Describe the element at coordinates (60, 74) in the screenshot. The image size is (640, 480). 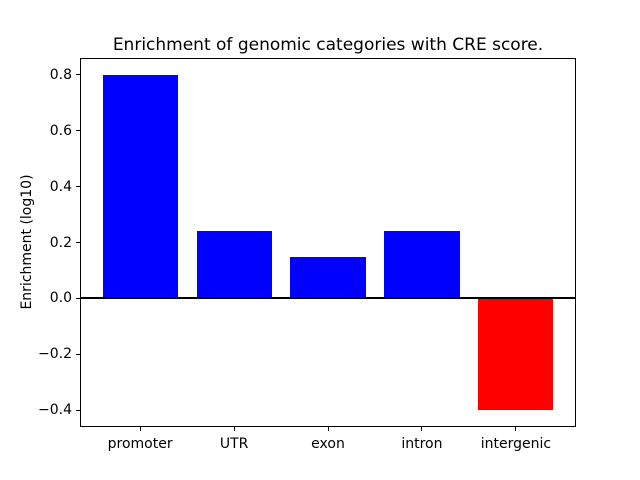
I see `y-tick-label-0.8: 0.8` at that location.